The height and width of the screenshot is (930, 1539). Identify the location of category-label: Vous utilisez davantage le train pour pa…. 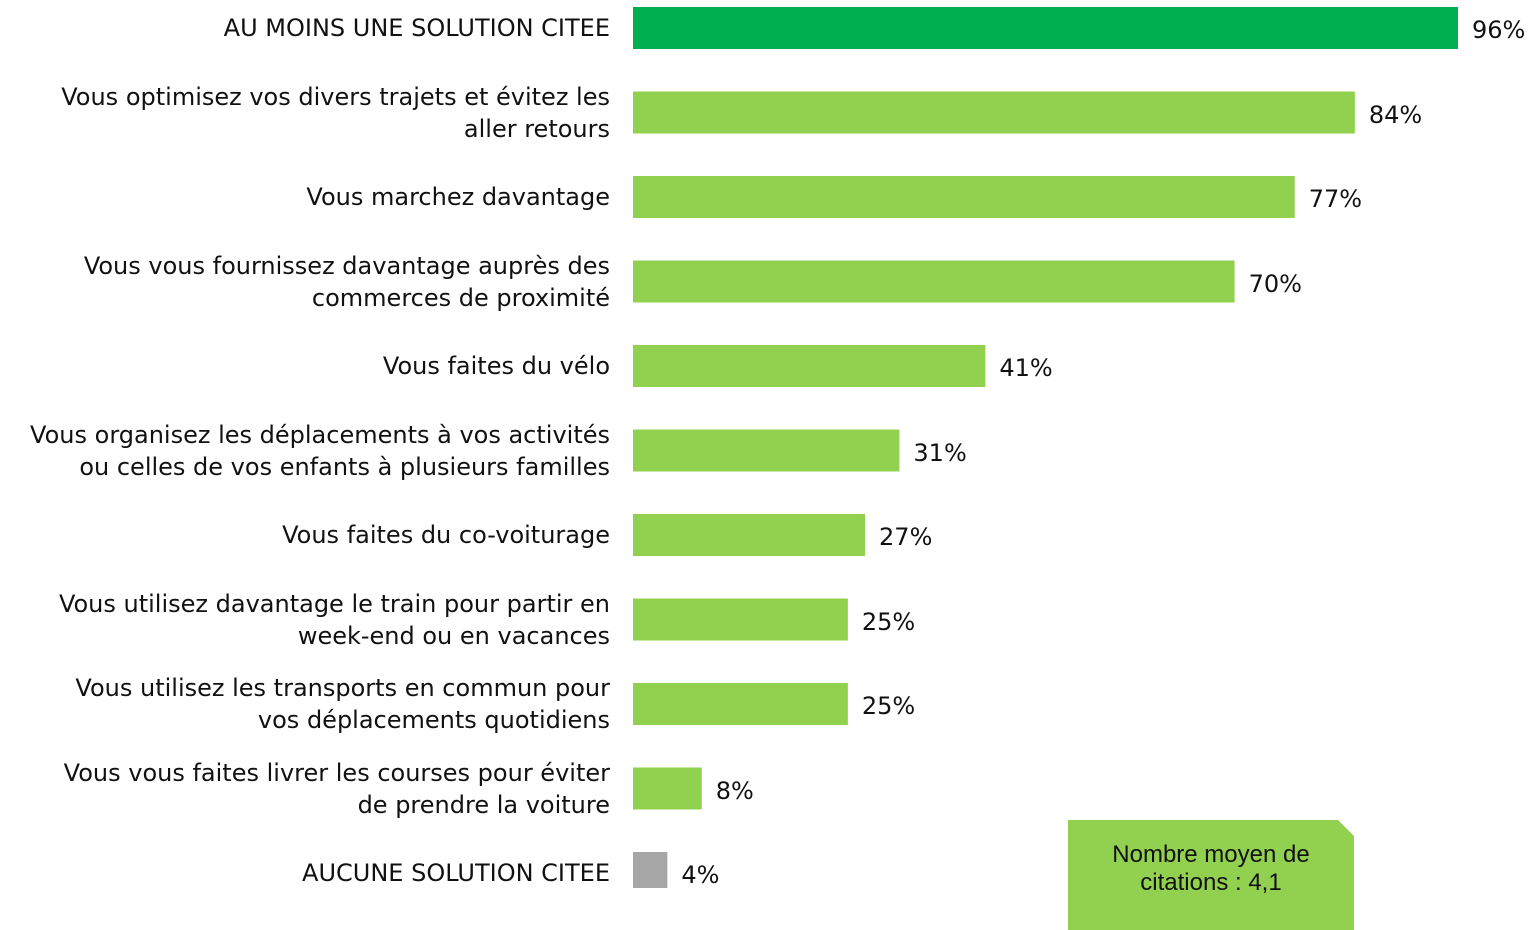
(334, 619).